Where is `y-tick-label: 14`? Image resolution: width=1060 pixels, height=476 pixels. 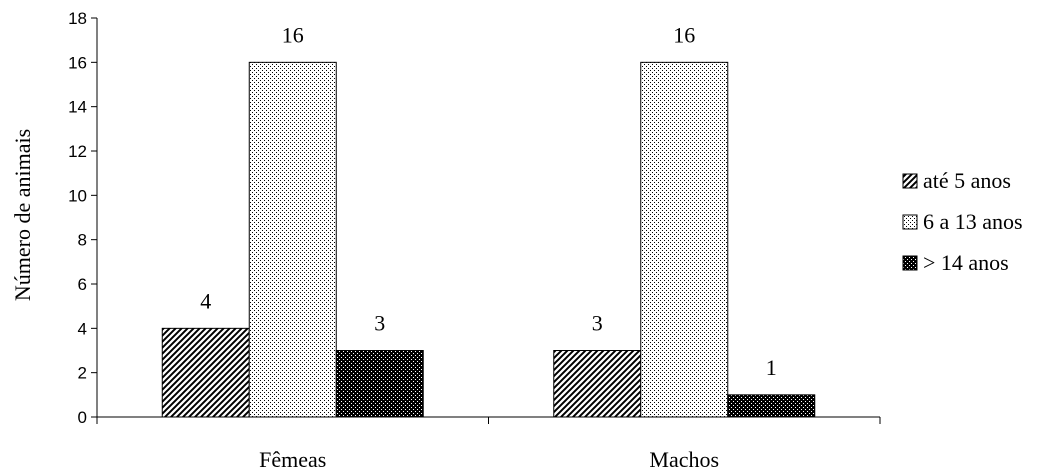 y-tick-label: 14 is located at coordinates (77, 107).